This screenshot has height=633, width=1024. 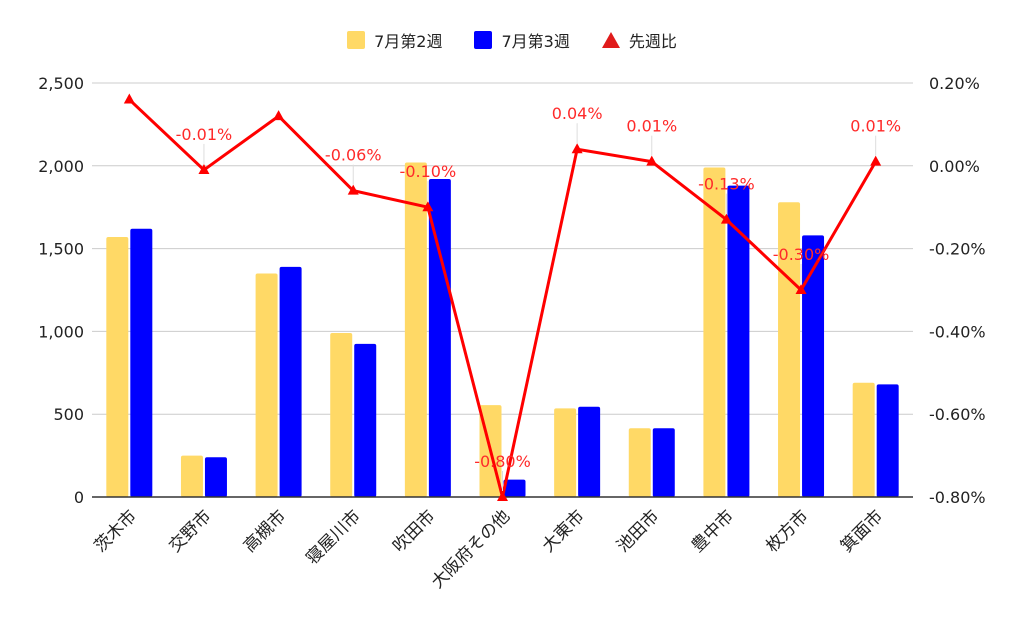 What do you see at coordinates (563, 531) in the screenshot?
I see `x-tick-label: 大東市` at bounding box center [563, 531].